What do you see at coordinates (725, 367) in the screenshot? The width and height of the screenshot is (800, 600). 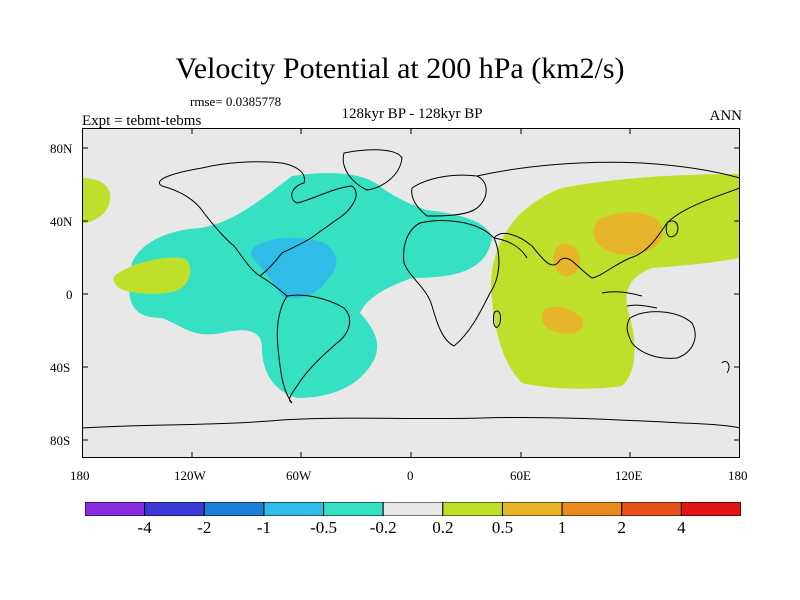 I see `coast-new-zealand` at bounding box center [725, 367].